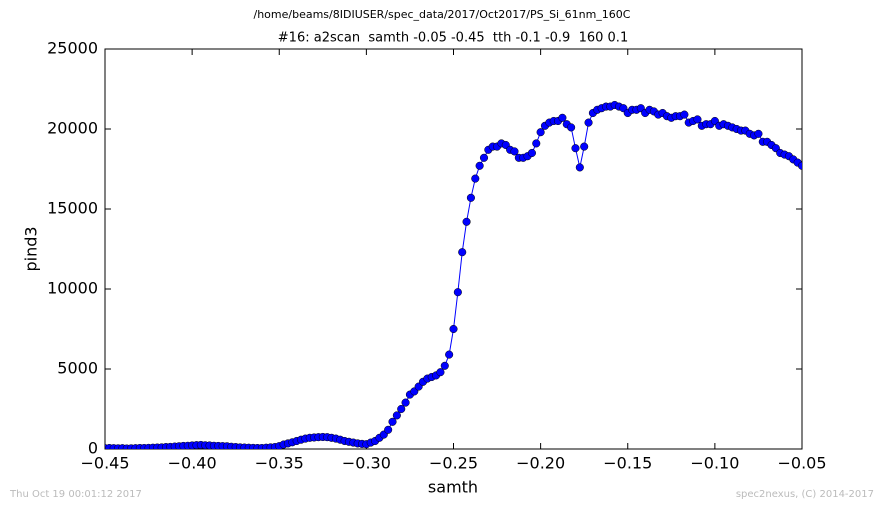 The width and height of the screenshot is (884, 509). I want to click on x-tick-label: −0.10, so click(714, 463).